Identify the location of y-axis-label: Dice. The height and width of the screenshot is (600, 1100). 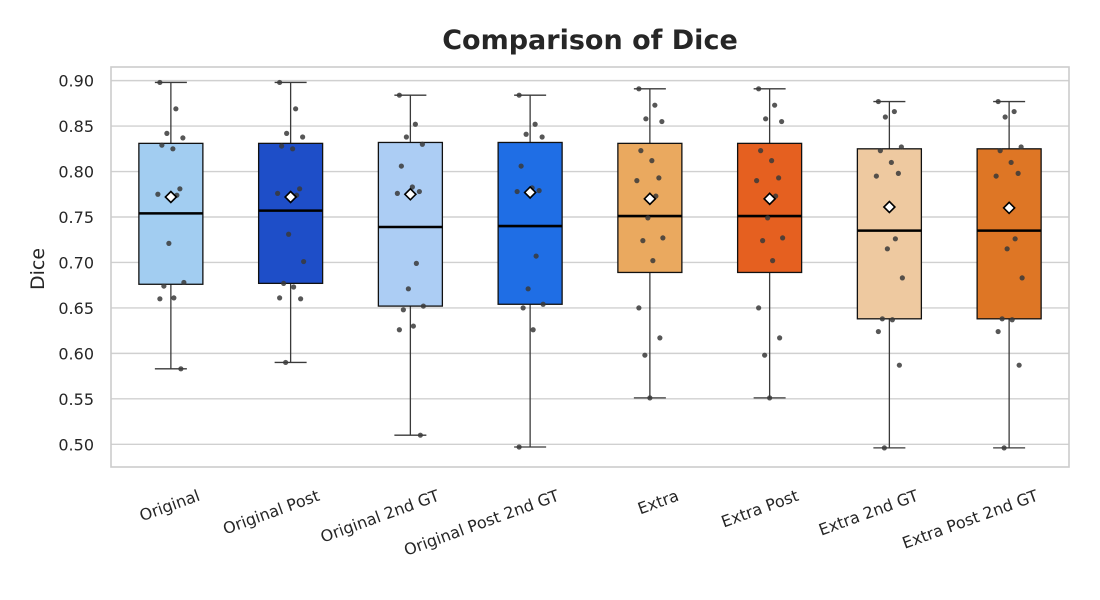
(38, 269).